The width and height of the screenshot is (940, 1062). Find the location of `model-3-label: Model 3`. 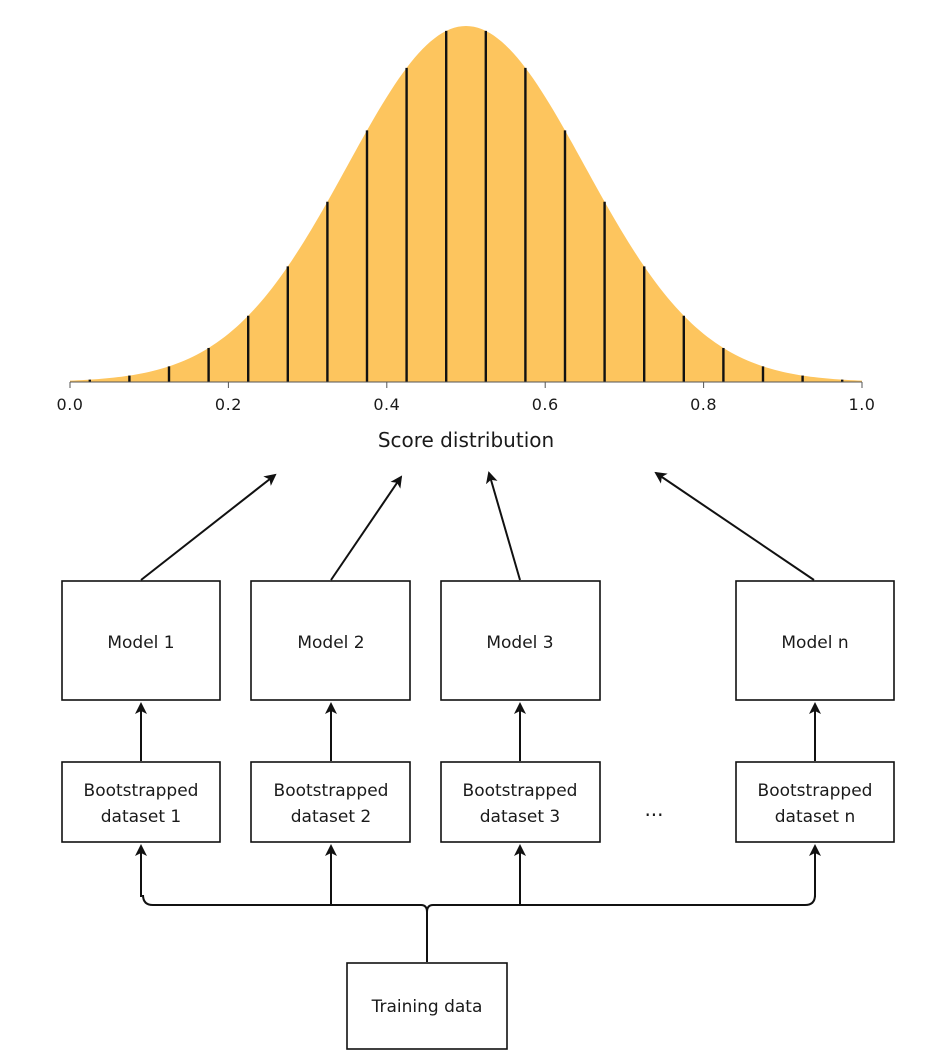

model-3-label: Model 3 is located at coordinates (519, 643).